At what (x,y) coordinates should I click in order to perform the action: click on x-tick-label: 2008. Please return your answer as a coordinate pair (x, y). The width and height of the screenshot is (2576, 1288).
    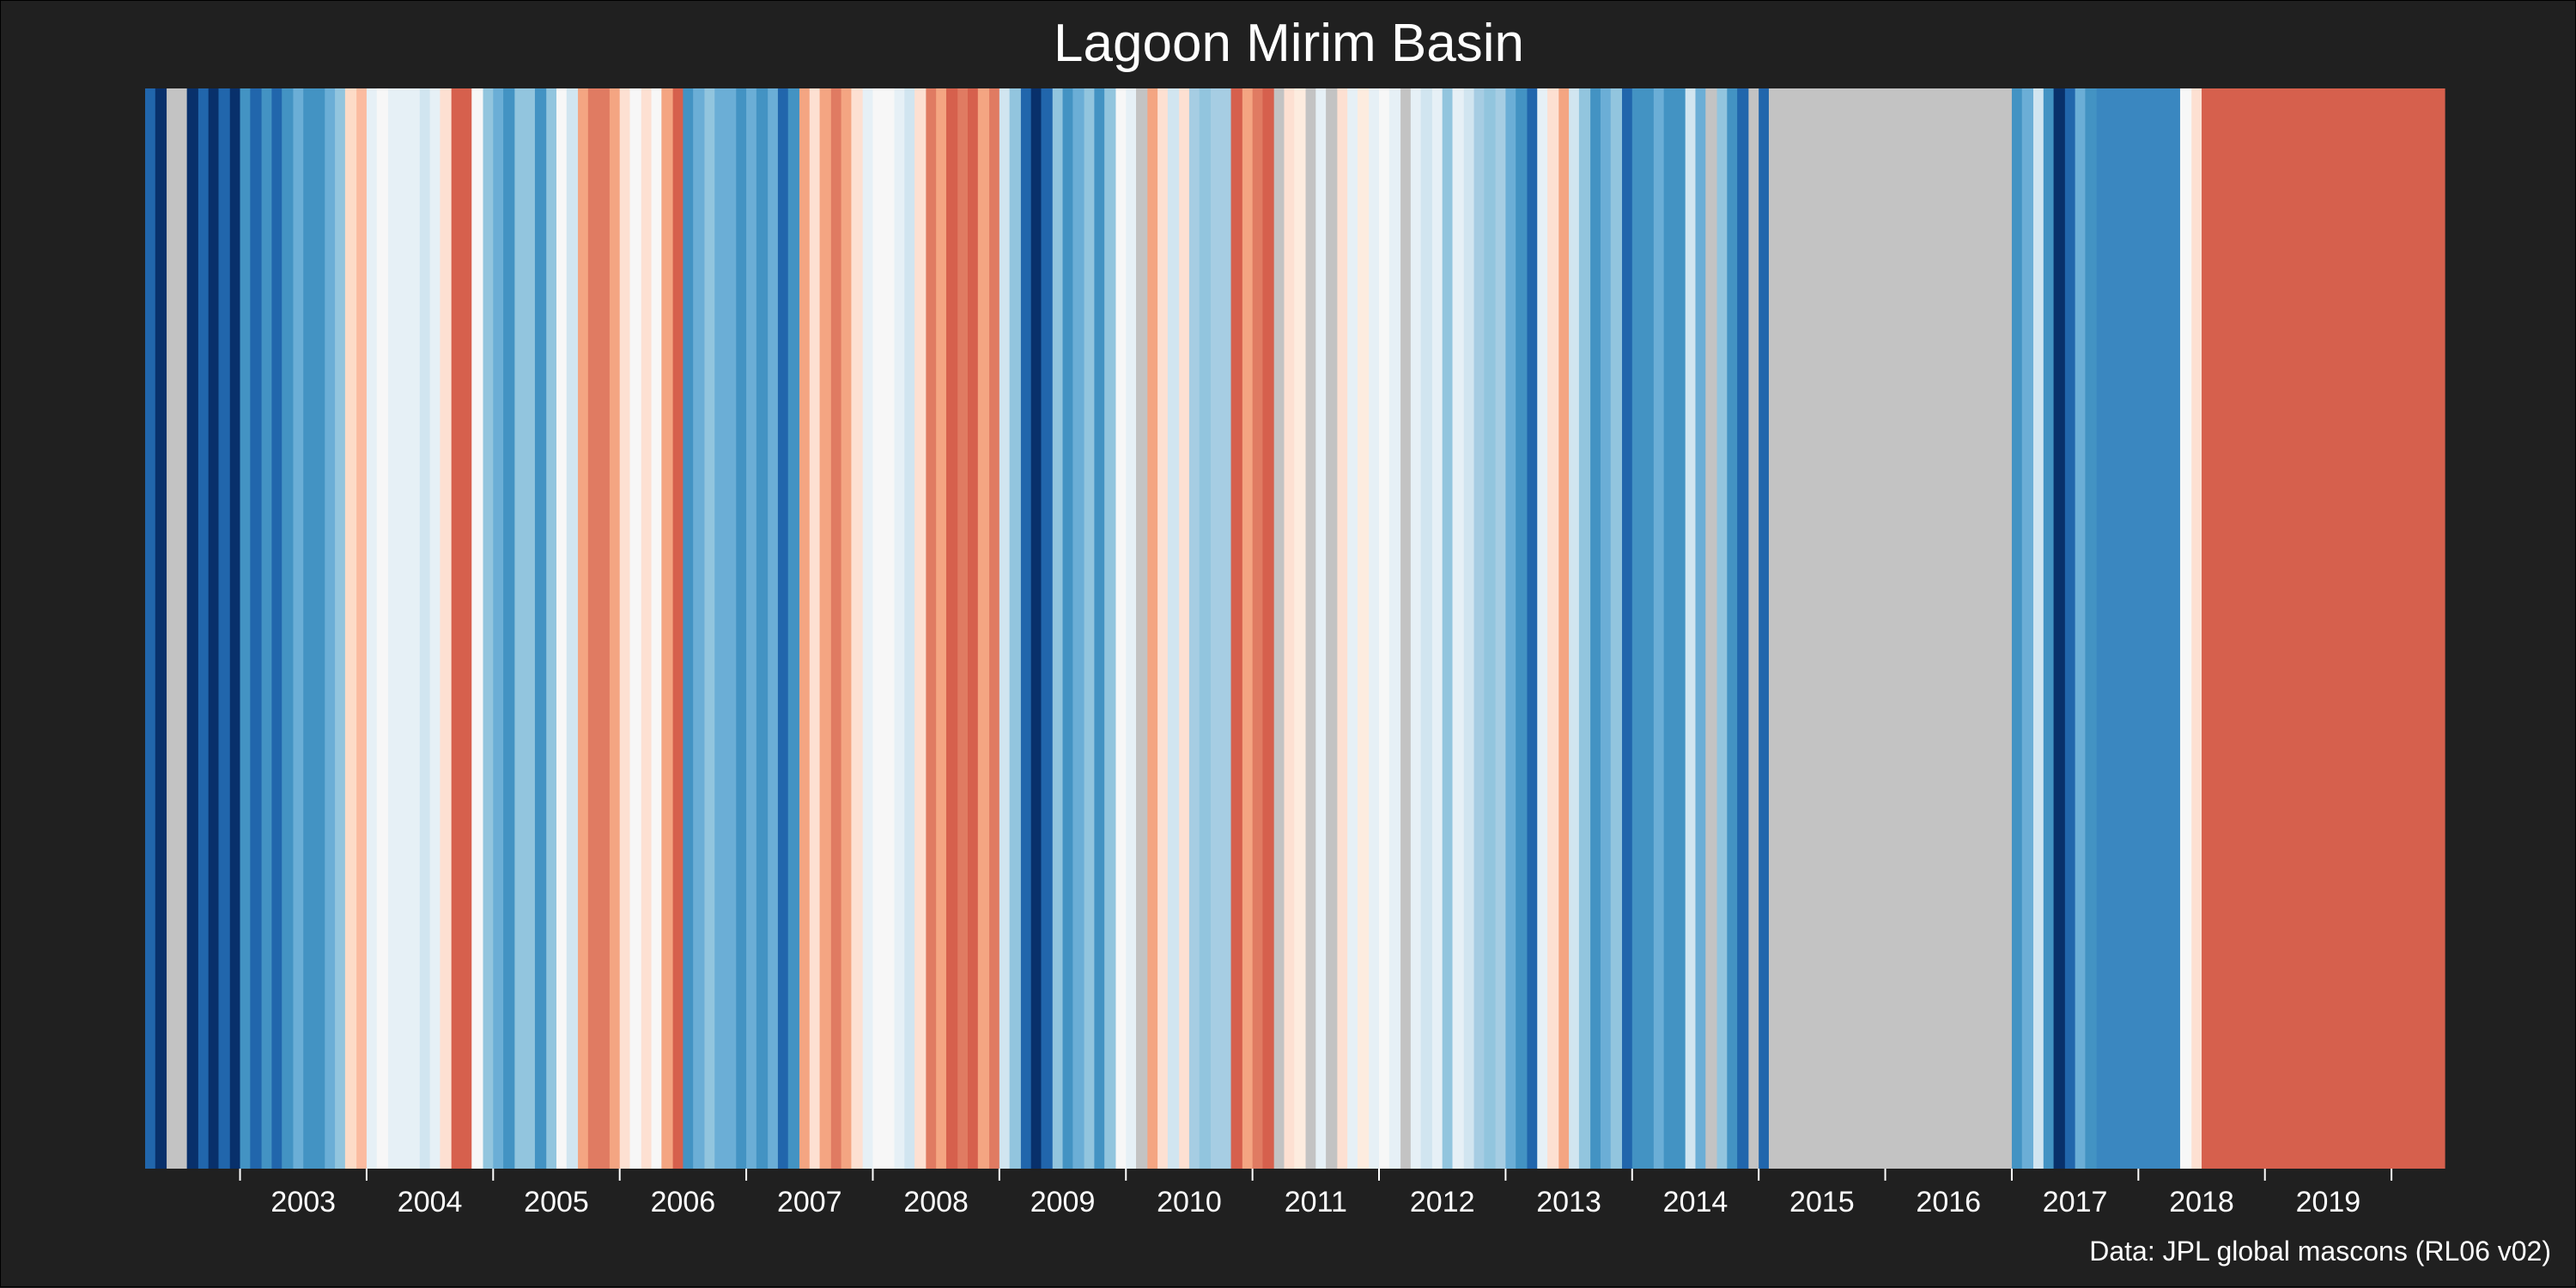
    Looking at the image, I should click on (936, 1202).